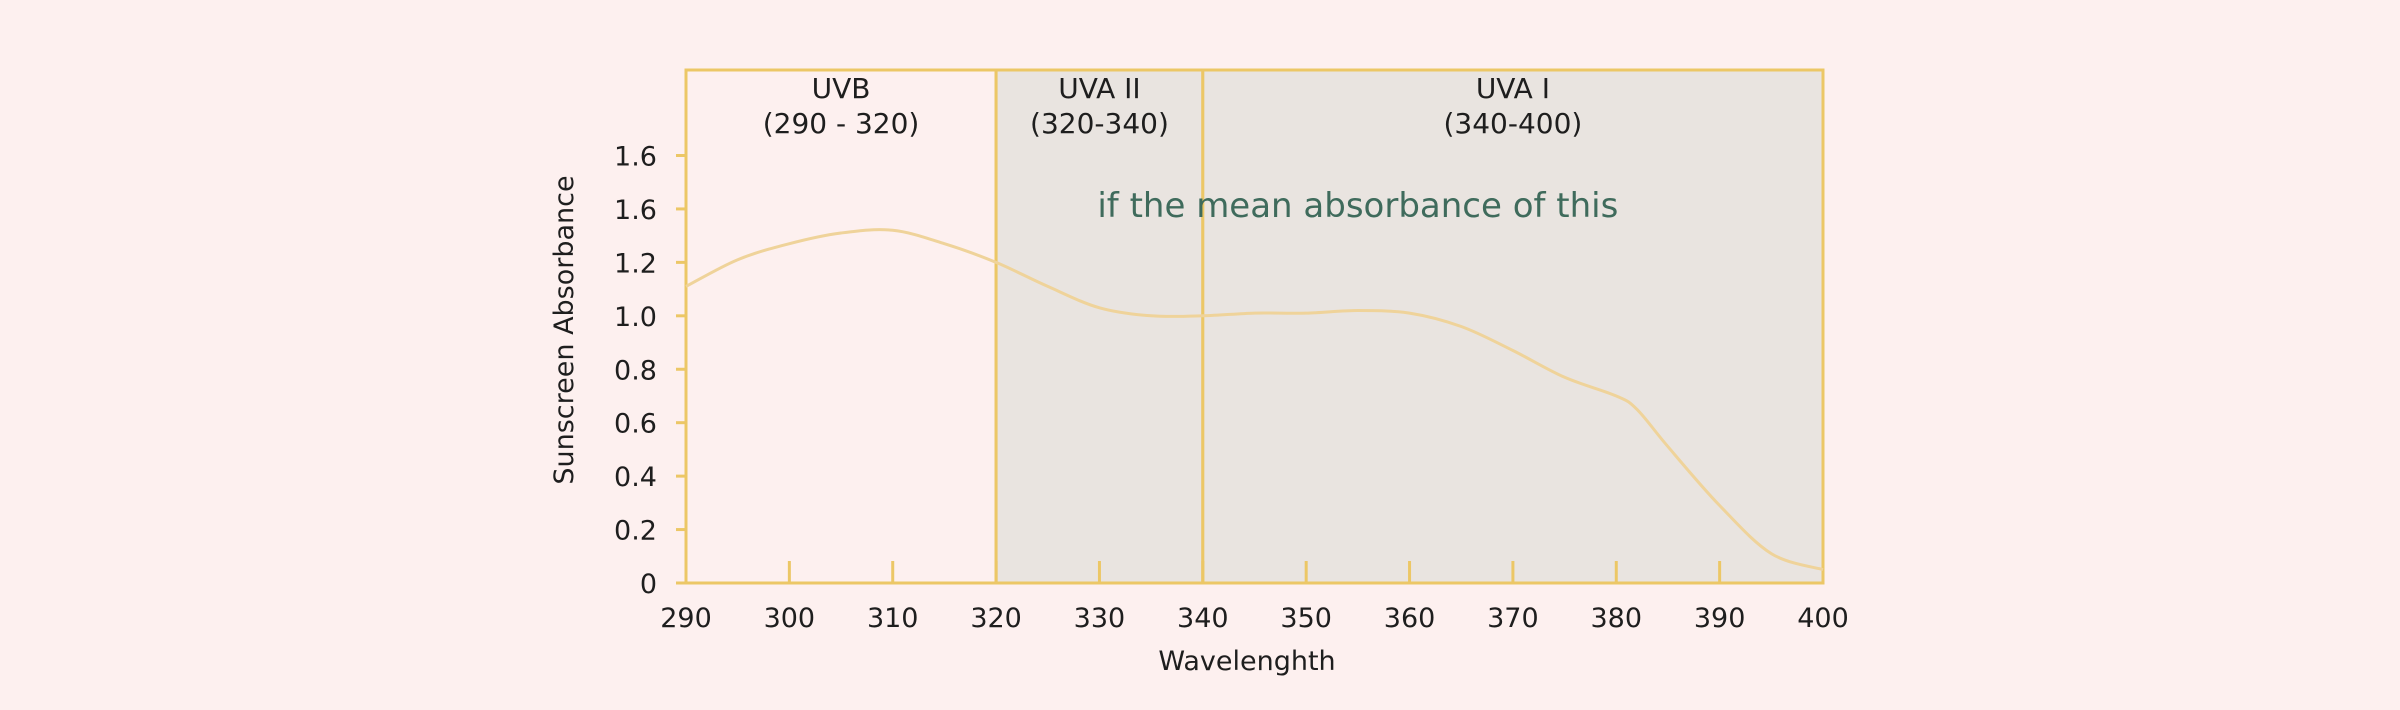 The image size is (2400, 710). What do you see at coordinates (1306, 618) in the screenshot?
I see `x-tick-label: 350` at bounding box center [1306, 618].